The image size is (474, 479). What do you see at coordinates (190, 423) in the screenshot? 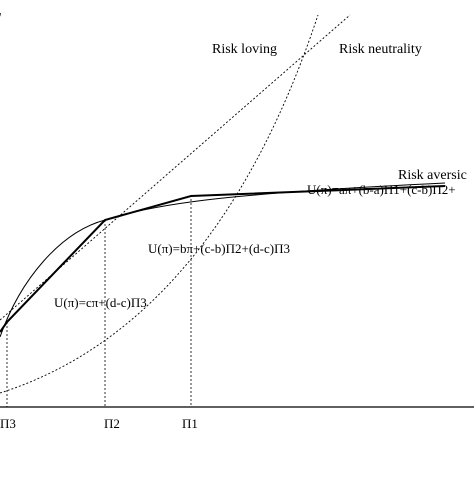
I see `tick-pi1: Π1` at bounding box center [190, 423].